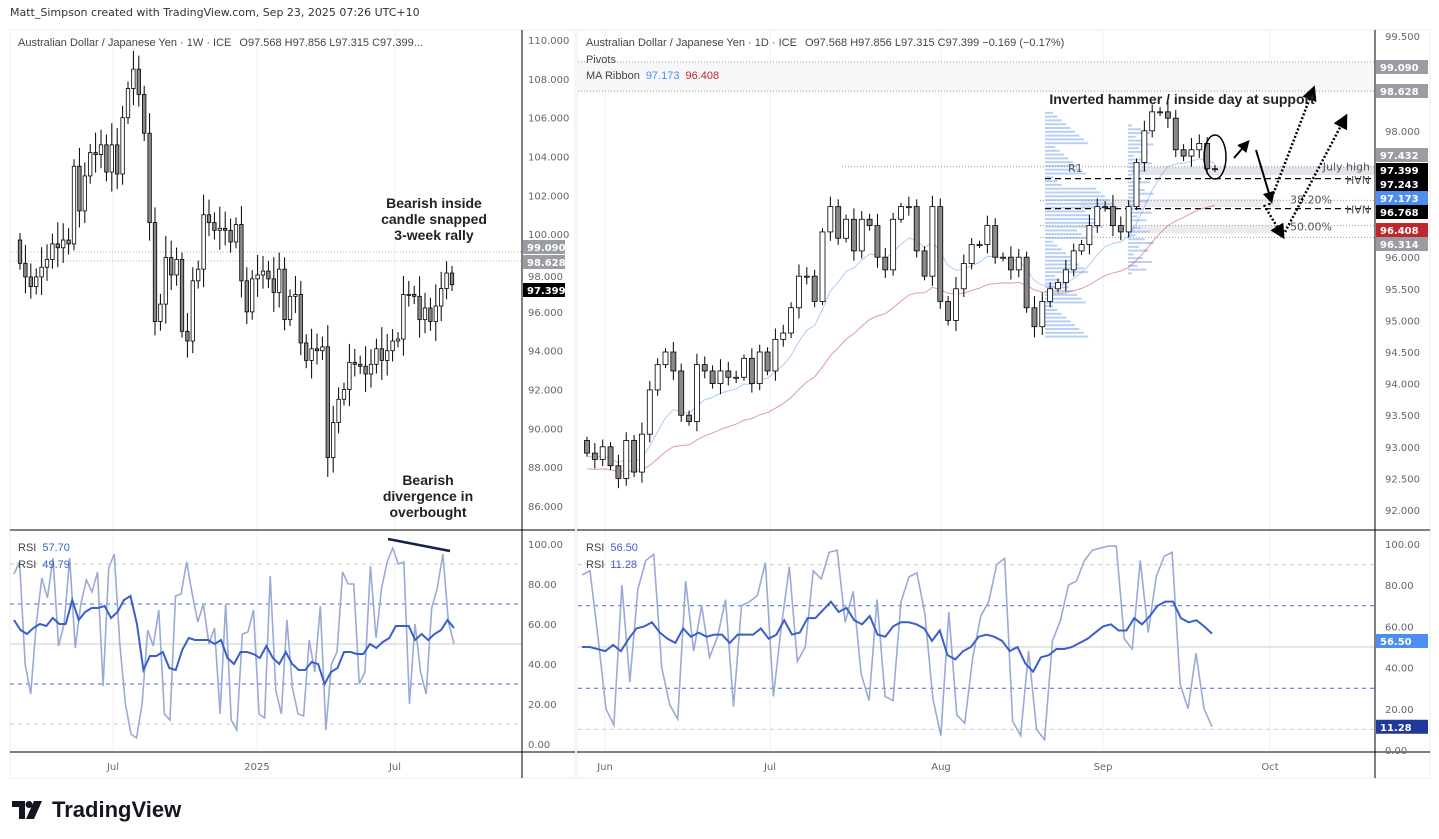 The height and width of the screenshot is (839, 1439). What do you see at coordinates (604, 767) in the screenshot?
I see `daily-time-tick: Jun` at bounding box center [604, 767].